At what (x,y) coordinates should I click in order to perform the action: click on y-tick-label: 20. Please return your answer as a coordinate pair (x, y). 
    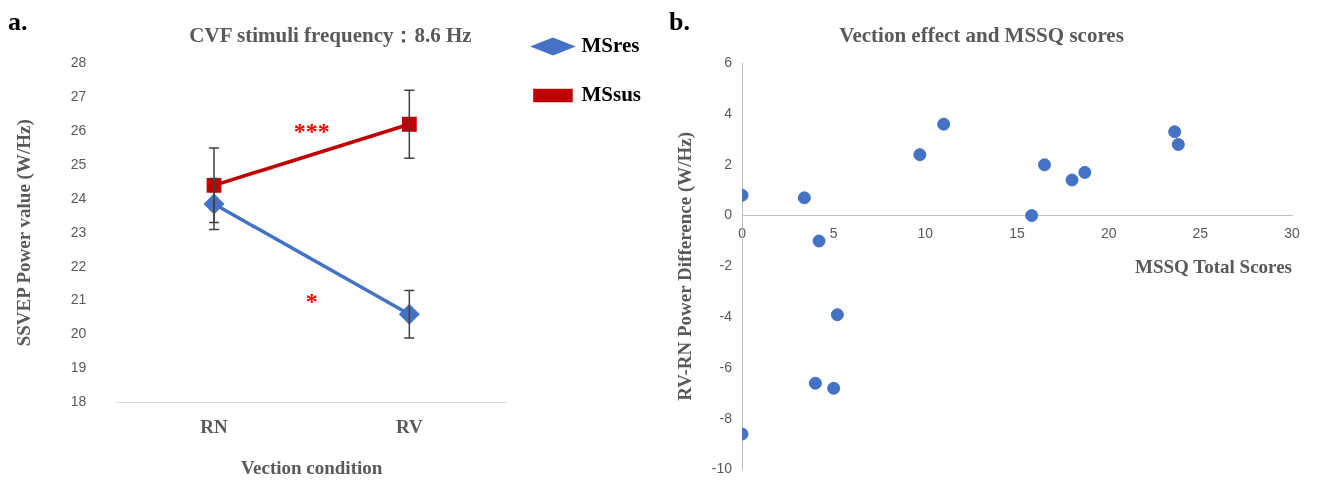
    Looking at the image, I should click on (78, 333).